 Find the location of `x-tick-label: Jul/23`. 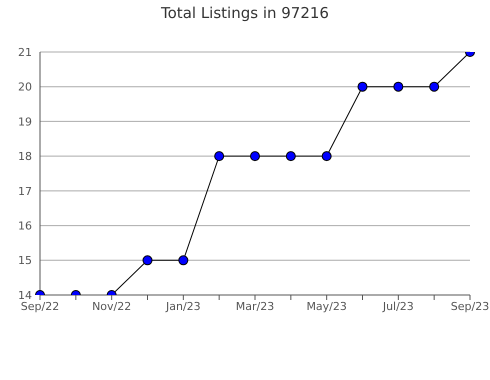

x-tick-label: Jul/23 is located at coordinates (398, 306).